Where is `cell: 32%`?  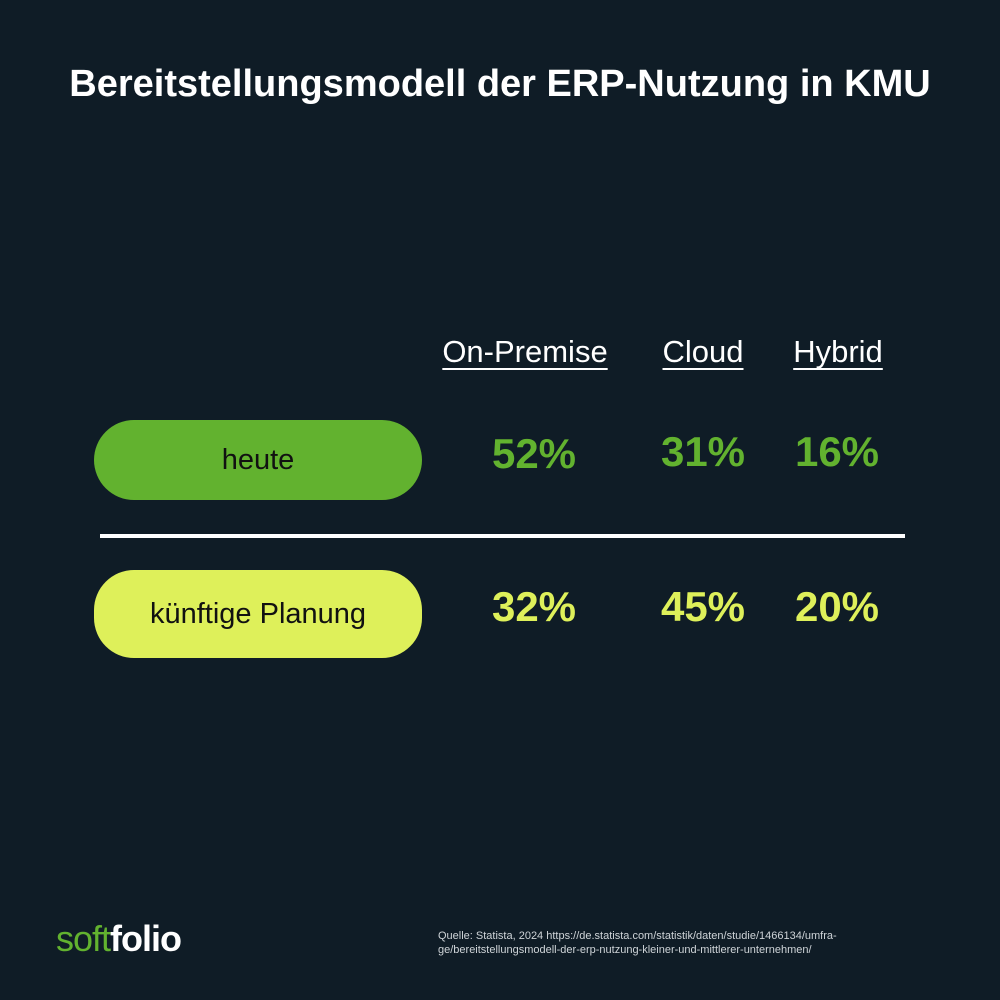
cell: 32% is located at coordinates (534, 606).